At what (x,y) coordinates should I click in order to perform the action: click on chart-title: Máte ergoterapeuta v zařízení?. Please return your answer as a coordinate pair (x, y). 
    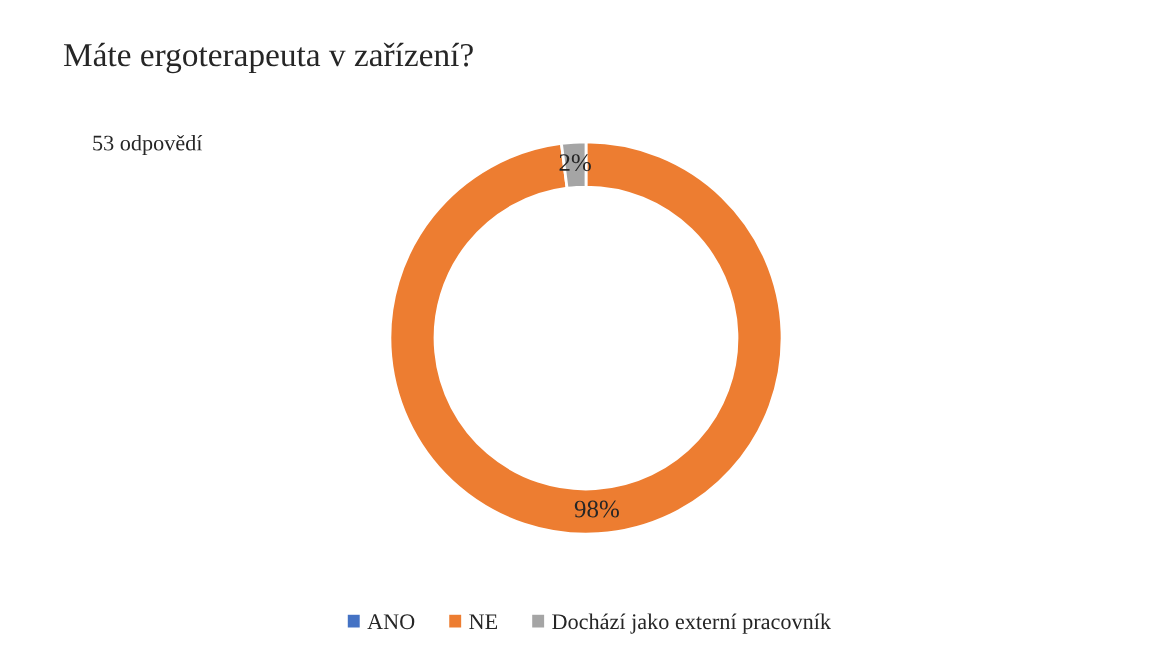
    Looking at the image, I should click on (268, 58).